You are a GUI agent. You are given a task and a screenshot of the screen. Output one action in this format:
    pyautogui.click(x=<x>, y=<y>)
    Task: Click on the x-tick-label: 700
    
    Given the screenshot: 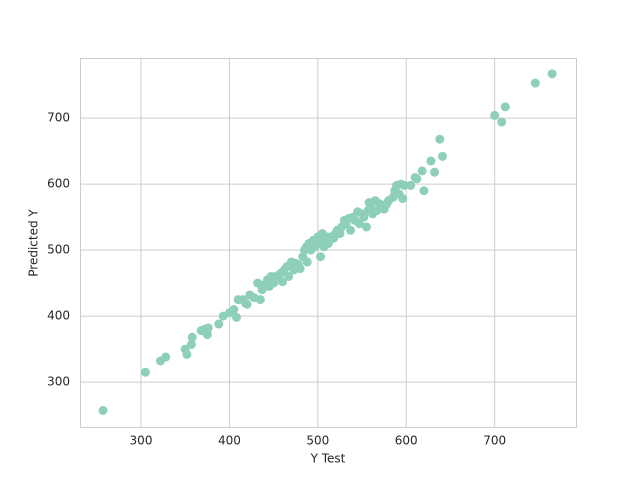 What is the action you would take?
    pyautogui.click(x=494, y=441)
    